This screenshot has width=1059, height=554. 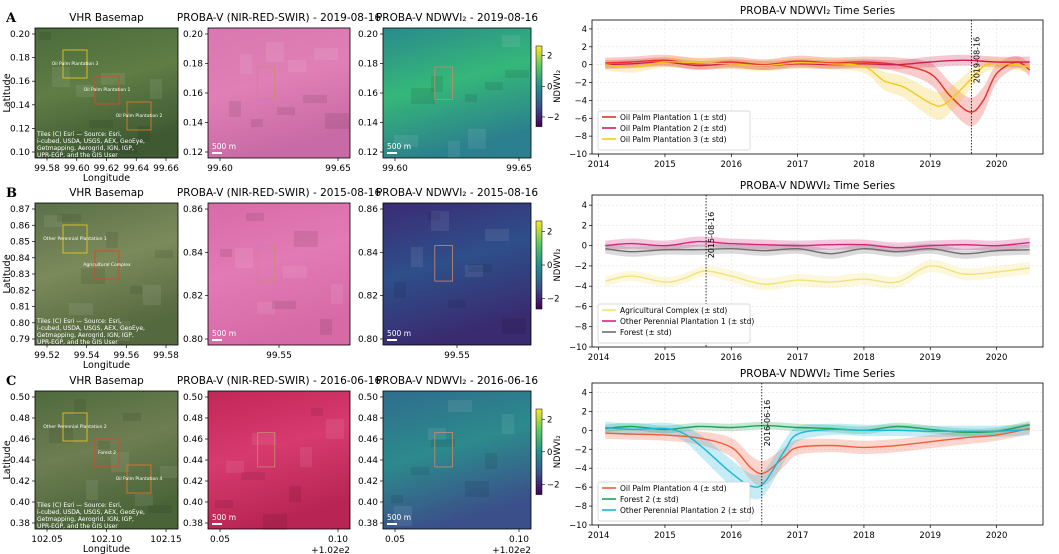 I want to click on colorbar-b: 2 0 −2 NDWVI₂, so click(x=549, y=265).